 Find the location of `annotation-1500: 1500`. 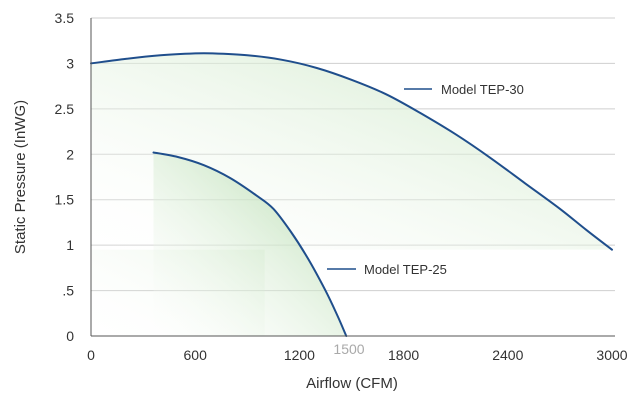

annotation-1500: 1500 is located at coordinates (348, 349).